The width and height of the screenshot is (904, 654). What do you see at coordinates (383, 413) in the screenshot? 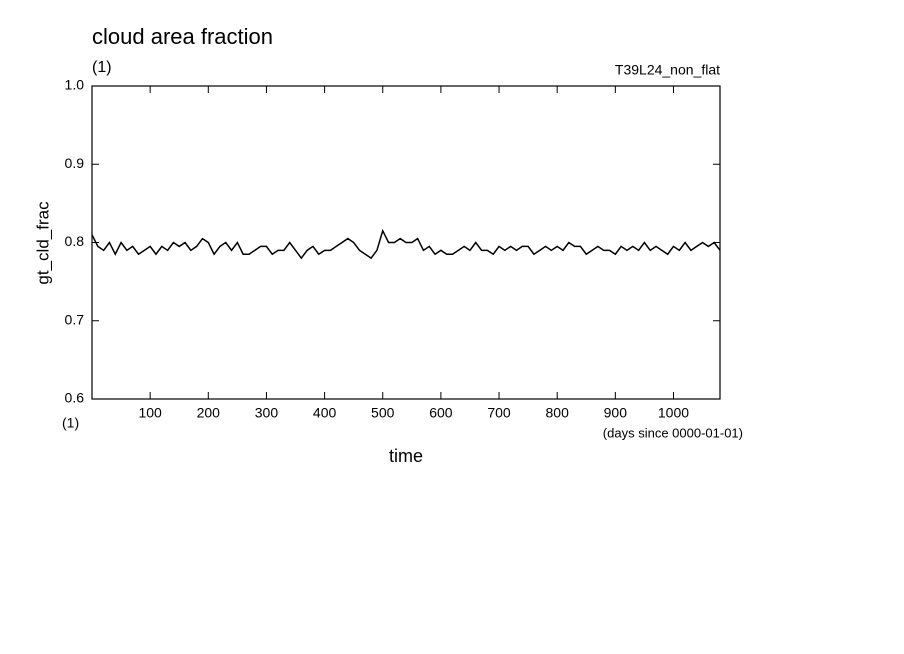
I see `x-tick-label: 500` at bounding box center [383, 413].